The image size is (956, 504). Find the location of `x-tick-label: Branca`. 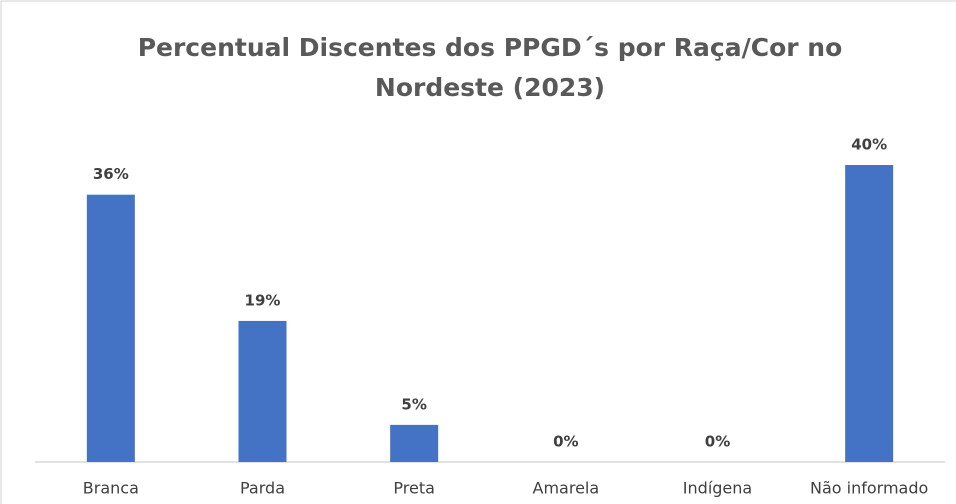

x-tick-label: Branca is located at coordinates (111, 488).